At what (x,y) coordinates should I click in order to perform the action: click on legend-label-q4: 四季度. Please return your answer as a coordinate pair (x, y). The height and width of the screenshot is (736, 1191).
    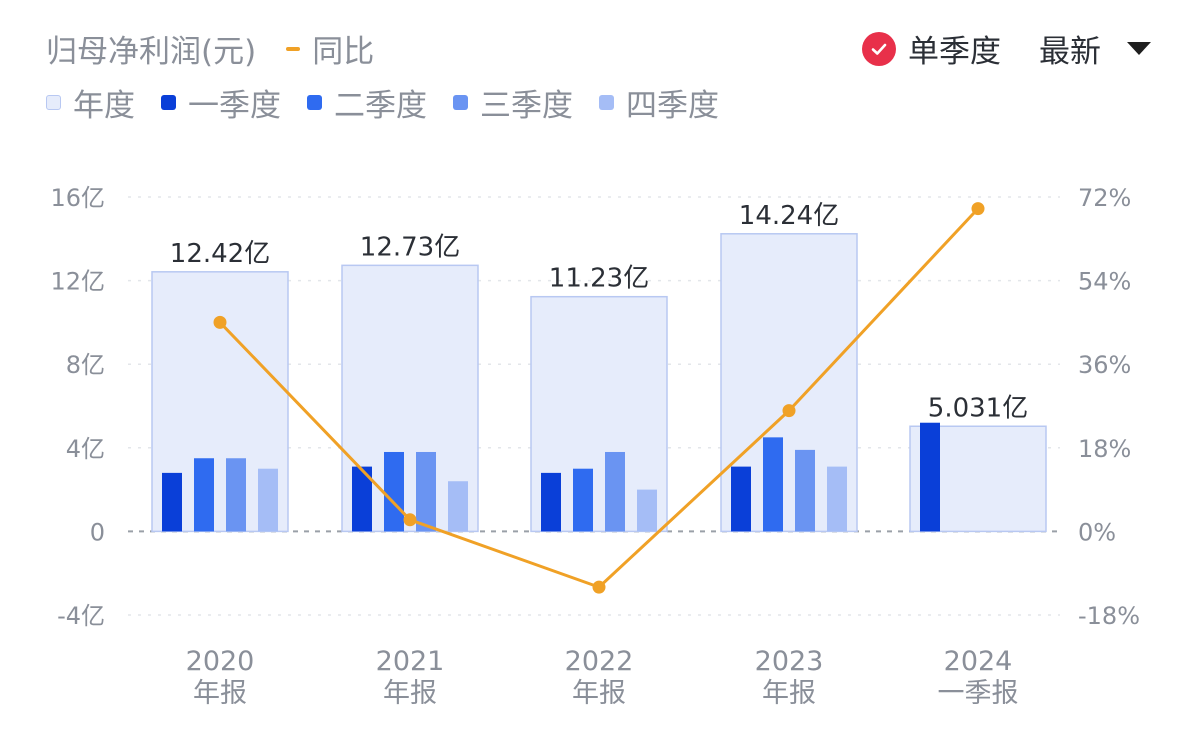
    Looking at the image, I should click on (672, 106).